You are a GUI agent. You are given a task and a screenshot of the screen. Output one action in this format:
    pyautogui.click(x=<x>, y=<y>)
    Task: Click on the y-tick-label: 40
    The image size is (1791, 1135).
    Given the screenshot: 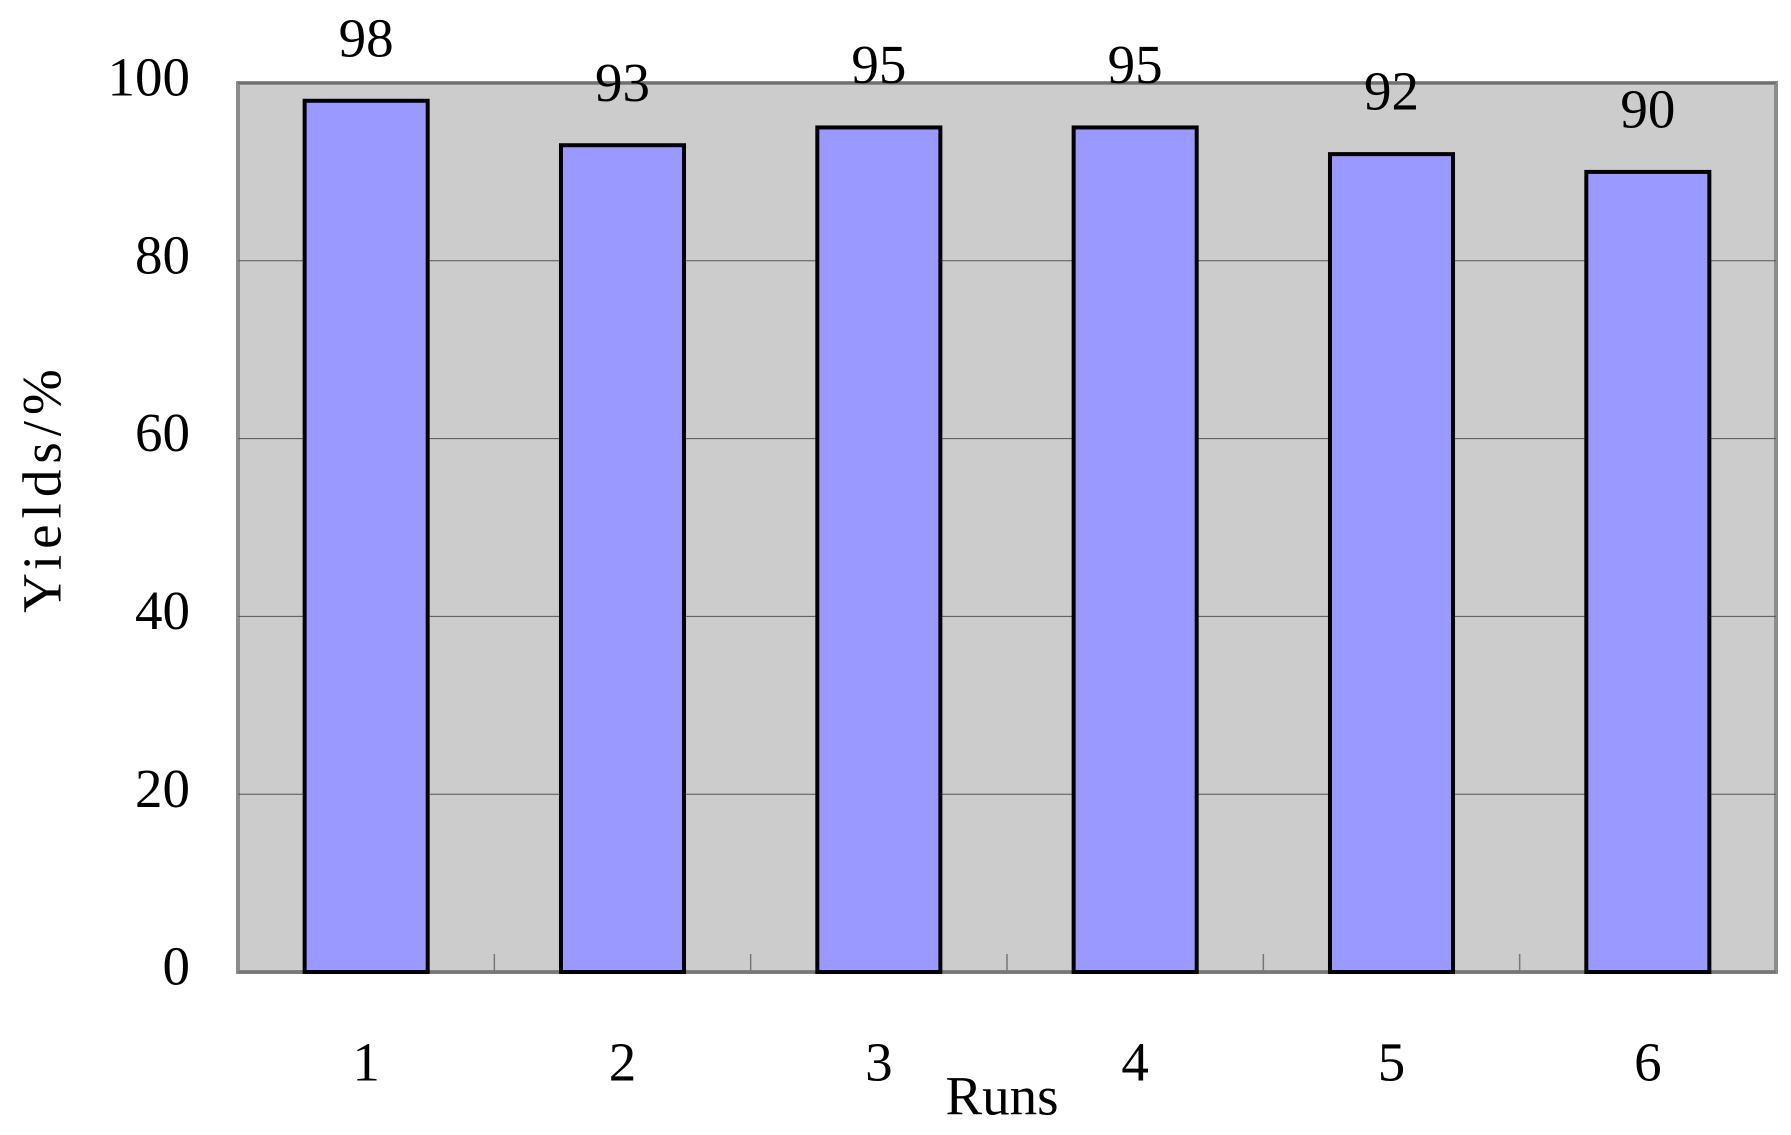 What is the action you would take?
    pyautogui.click(x=162, y=610)
    